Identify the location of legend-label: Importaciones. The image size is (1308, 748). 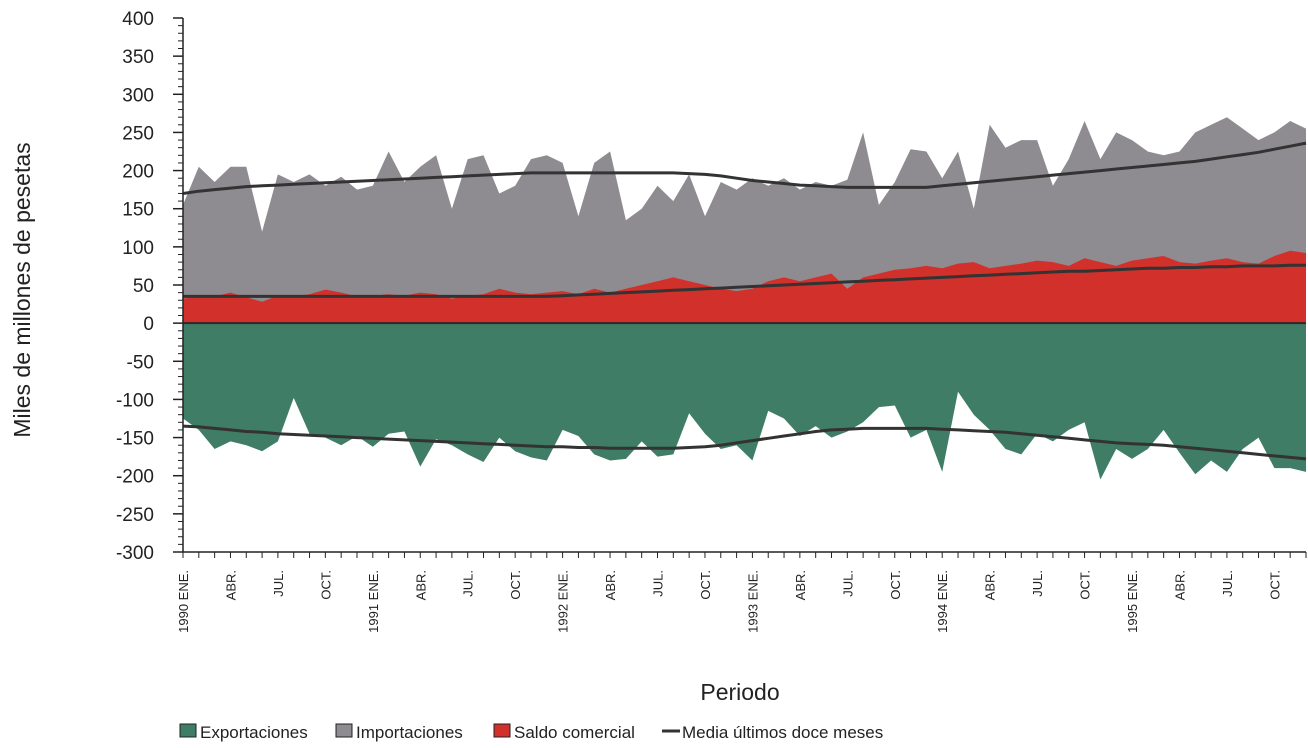
(409, 732).